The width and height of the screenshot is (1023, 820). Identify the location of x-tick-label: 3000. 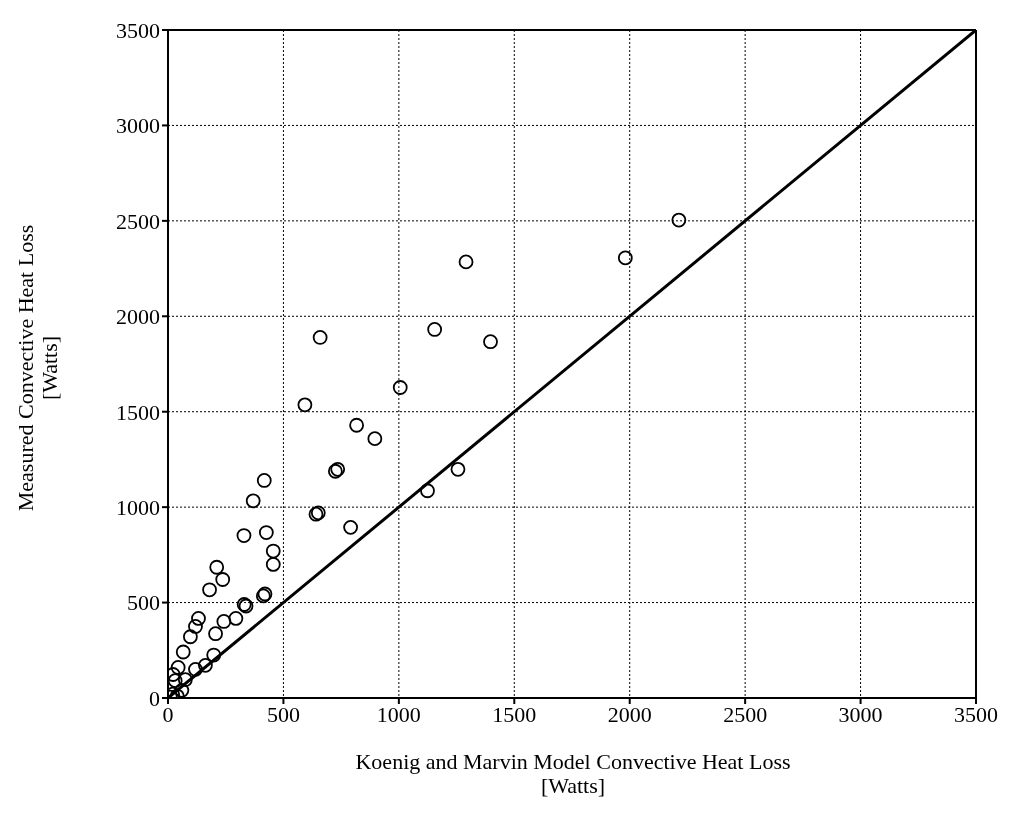
(860, 714).